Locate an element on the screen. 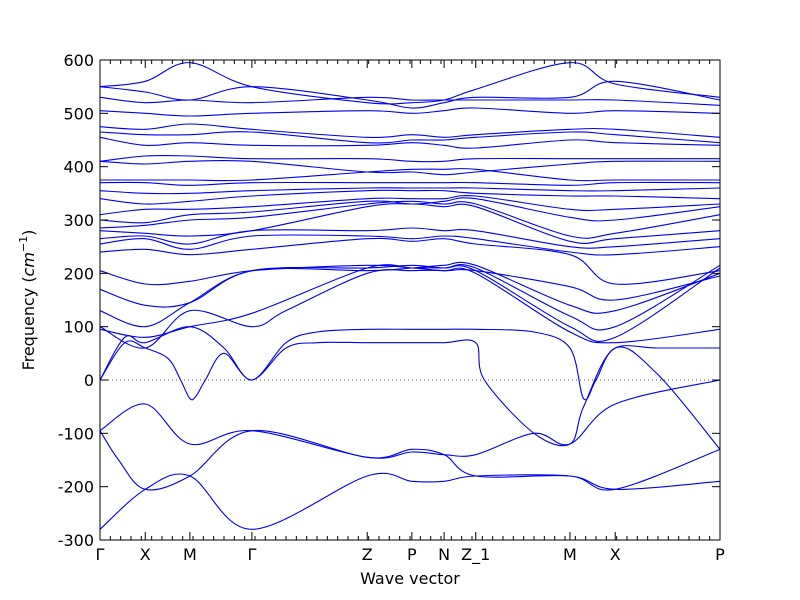  y-axis-label-prefix: Frequency ( is located at coordinates (28, 323).